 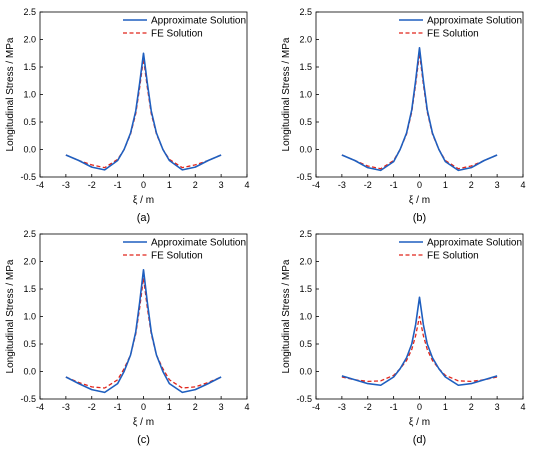 What do you see at coordinates (143, 440) in the screenshot?
I see `panel-label: (c)` at bounding box center [143, 440].